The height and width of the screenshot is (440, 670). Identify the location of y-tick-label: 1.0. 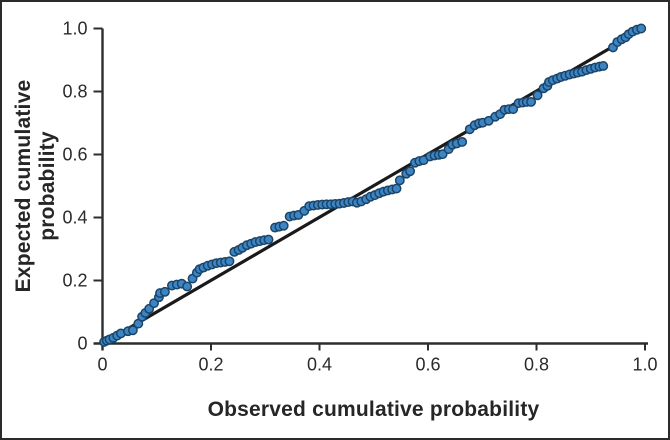
(74, 29).